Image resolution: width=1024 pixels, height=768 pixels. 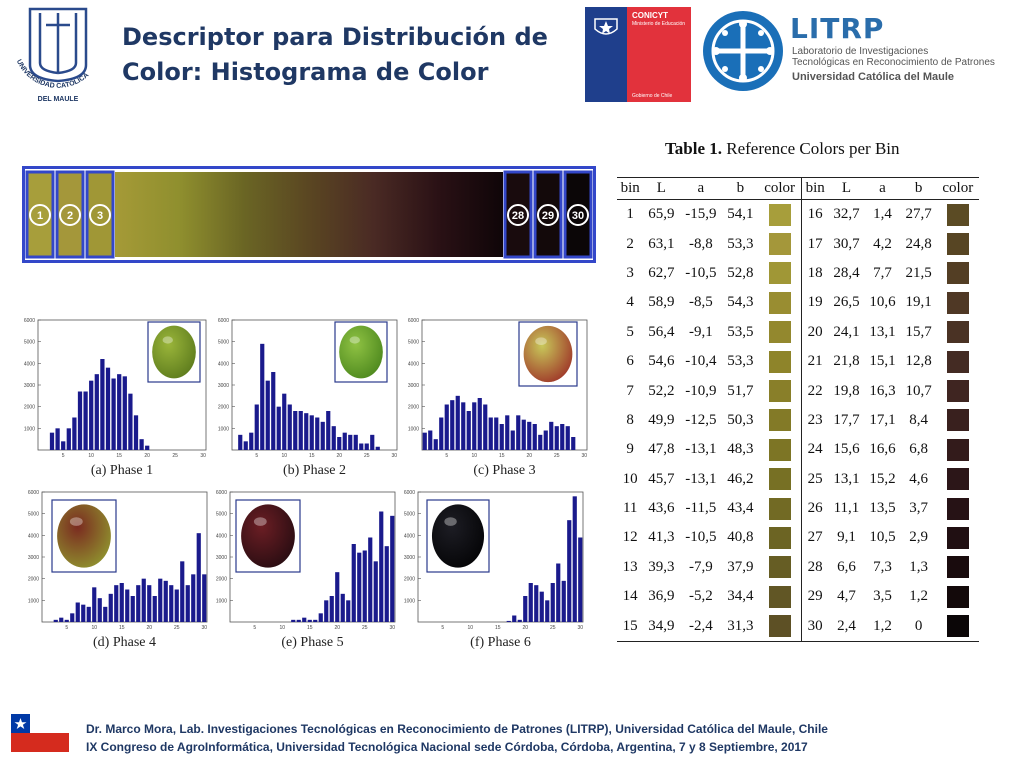 I want to click on cell-b: 46,2, so click(x=740, y=478).